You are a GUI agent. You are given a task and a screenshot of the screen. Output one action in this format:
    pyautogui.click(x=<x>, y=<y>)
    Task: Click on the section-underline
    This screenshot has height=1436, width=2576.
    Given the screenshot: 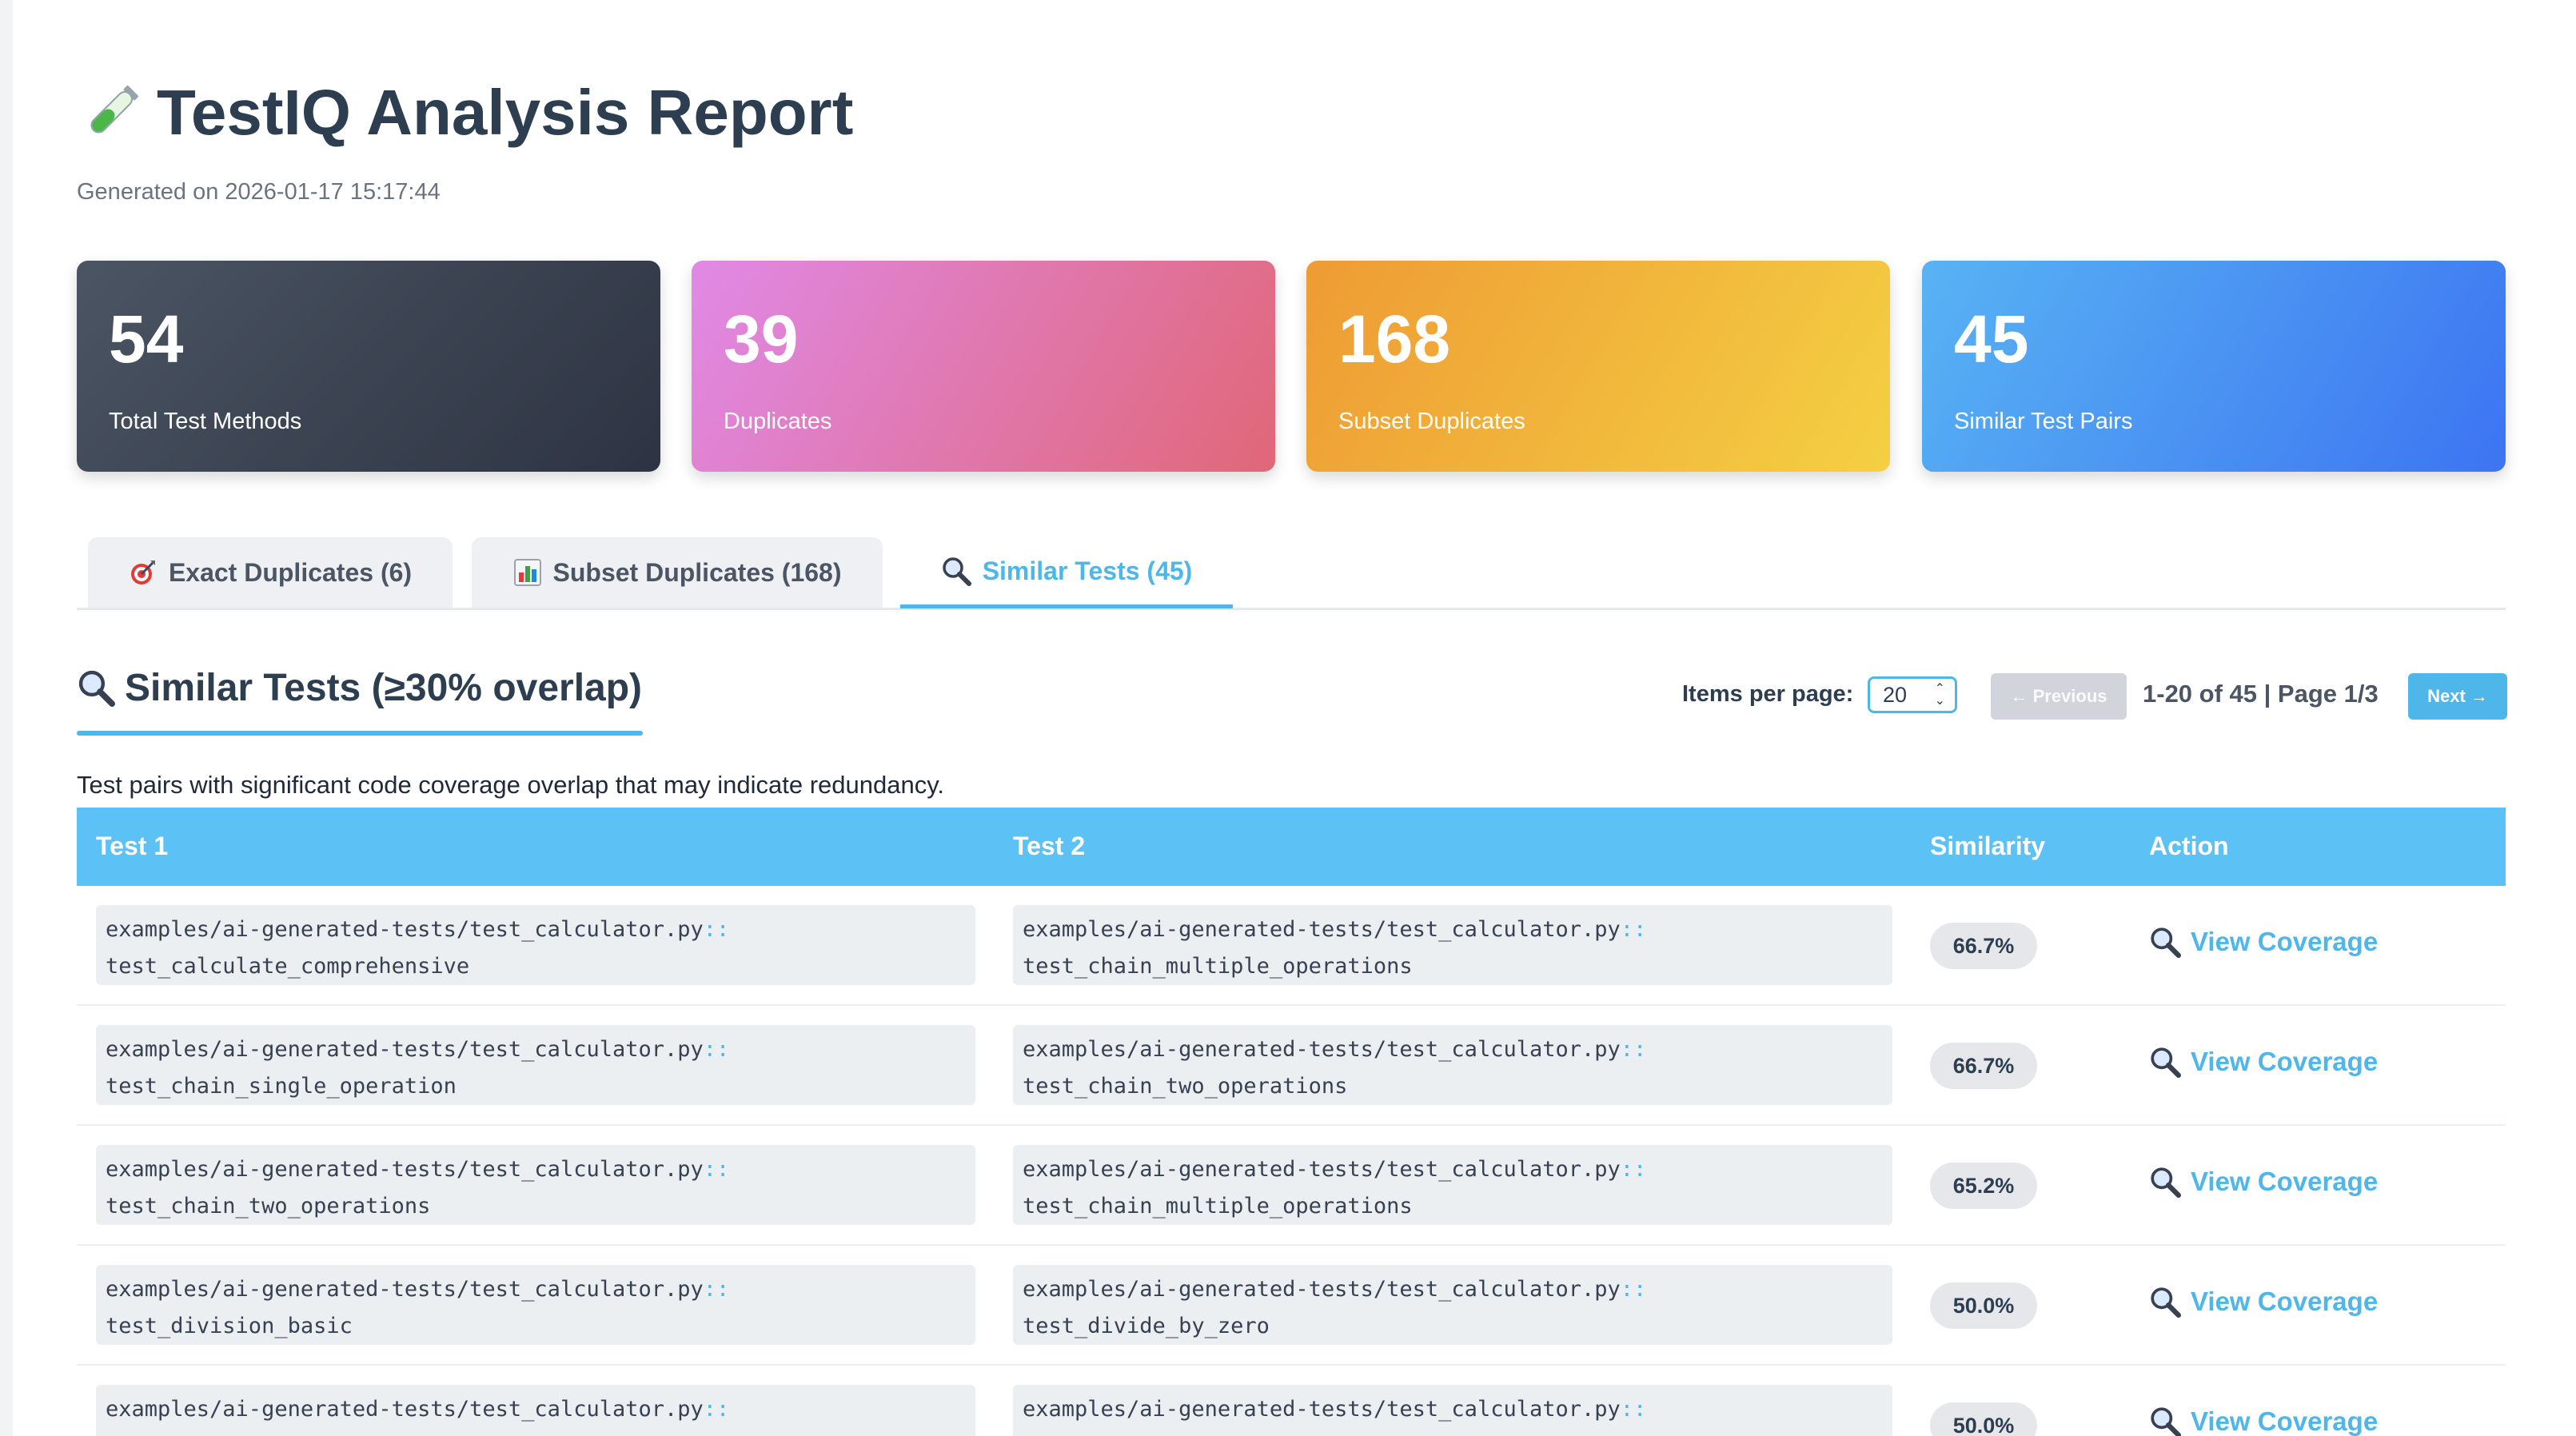 What is the action you would take?
    pyautogui.click(x=360, y=733)
    